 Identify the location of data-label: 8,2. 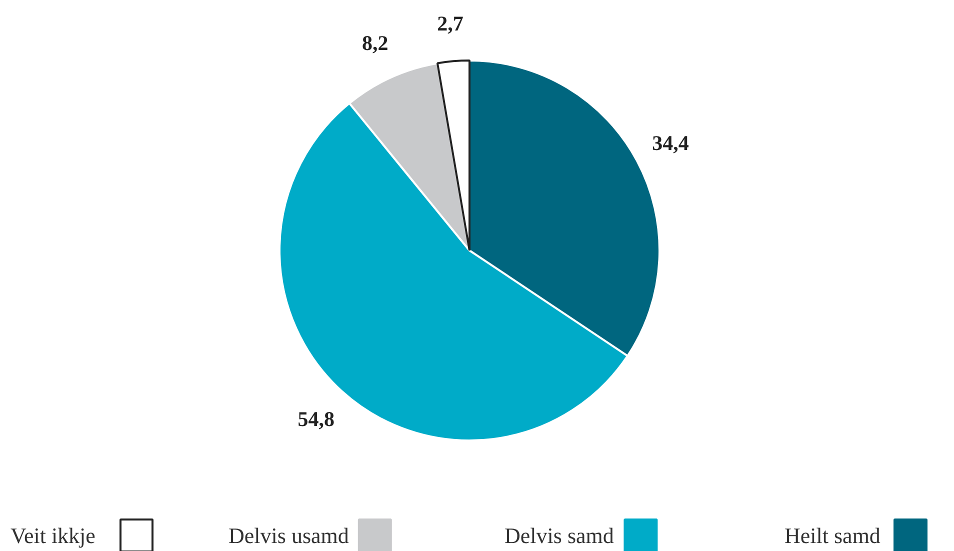
(375, 42).